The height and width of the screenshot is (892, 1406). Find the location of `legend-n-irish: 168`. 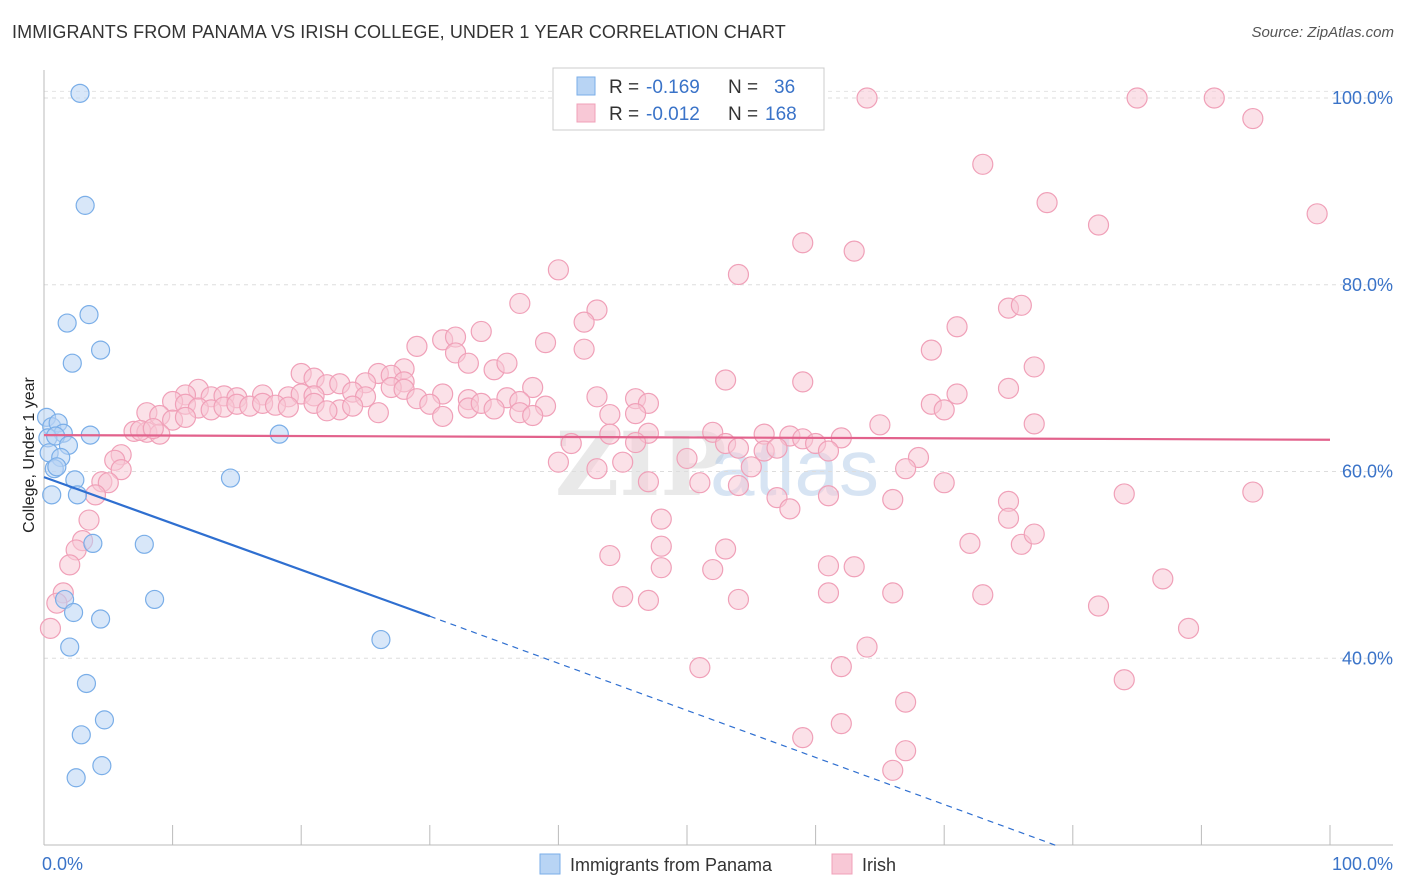

legend-n-irish: 168 is located at coordinates (781, 114).